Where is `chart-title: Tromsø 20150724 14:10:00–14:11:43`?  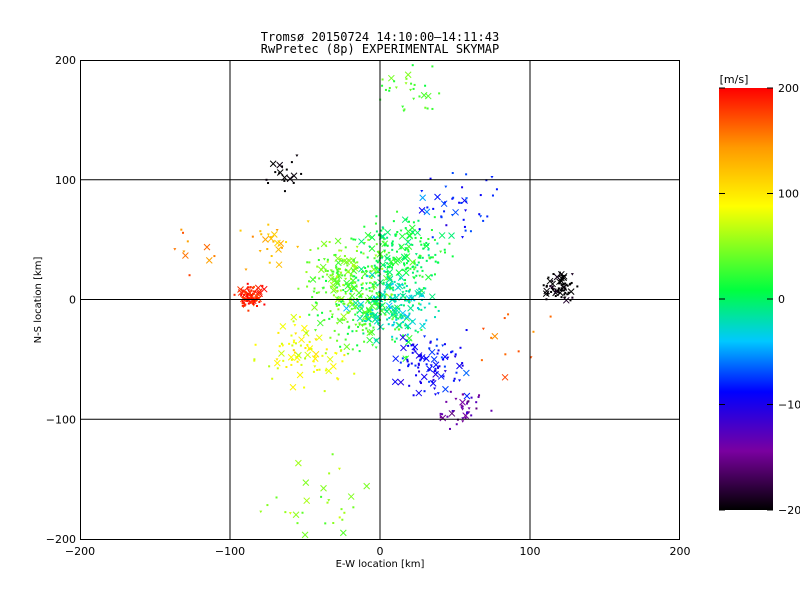 chart-title: Tromsø 20150724 14:10:00–14:11:43 is located at coordinates (380, 37).